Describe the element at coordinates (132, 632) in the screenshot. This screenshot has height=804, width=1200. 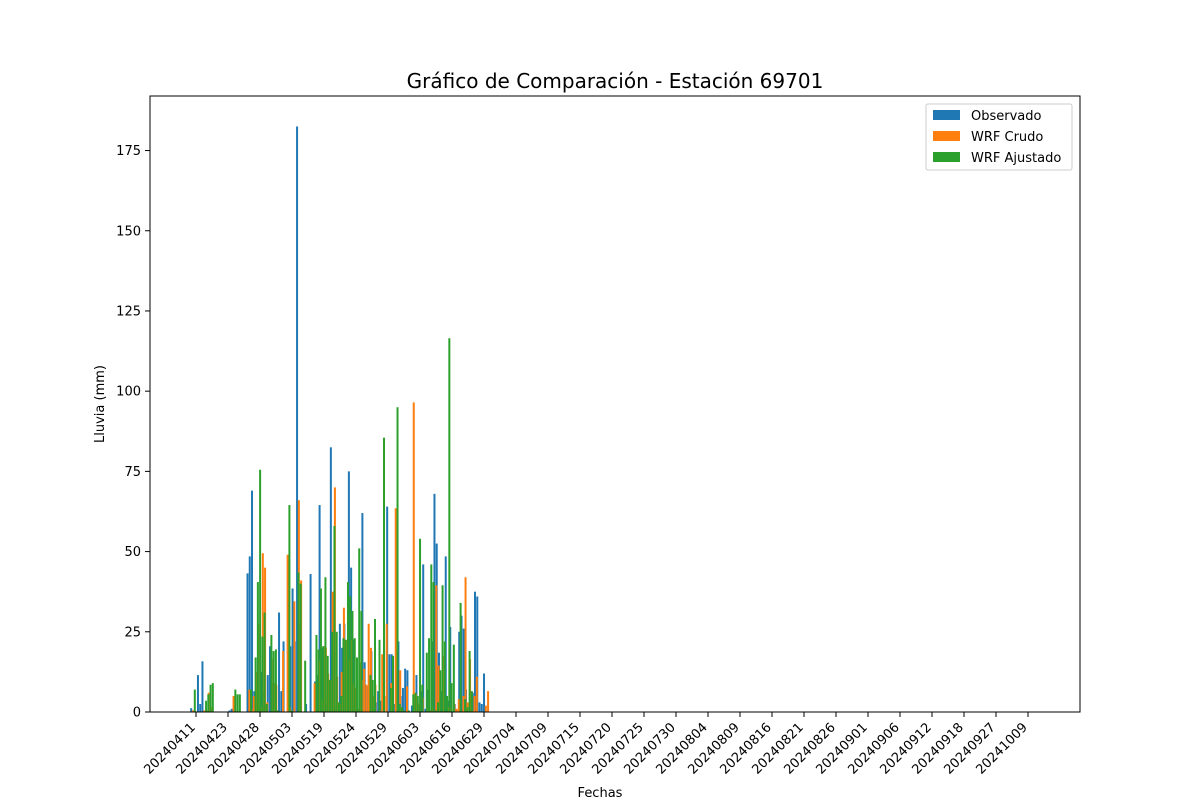
I see `y-tick-label: 25` at that location.